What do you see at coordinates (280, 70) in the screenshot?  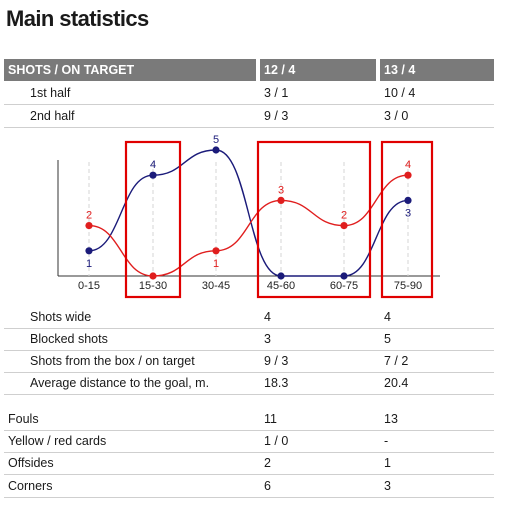 I see `shots-header-team1: 12 / 4` at bounding box center [280, 70].